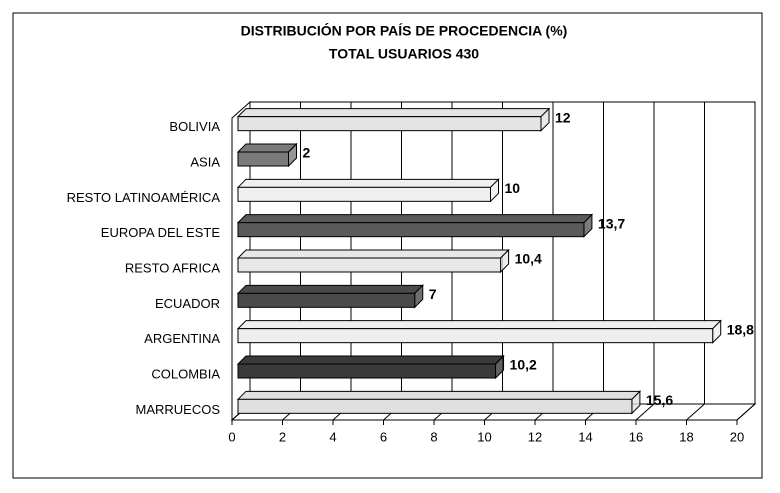  What do you see at coordinates (144, 197) in the screenshot?
I see `y-tick-label: RESTO LATINOAMÉRICA` at bounding box center [144, 197].